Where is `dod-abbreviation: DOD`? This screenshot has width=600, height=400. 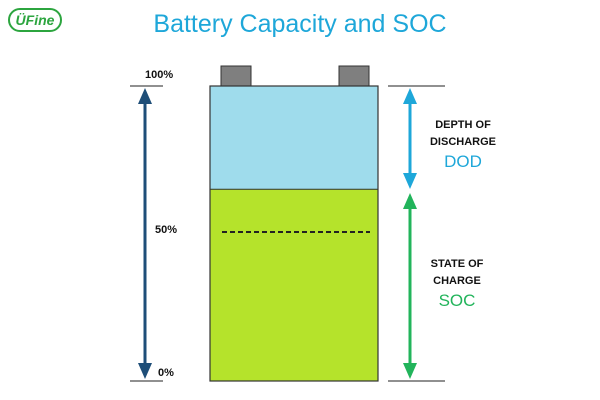 dod-abbreviation: DOD is located at coordinates (463, 161).